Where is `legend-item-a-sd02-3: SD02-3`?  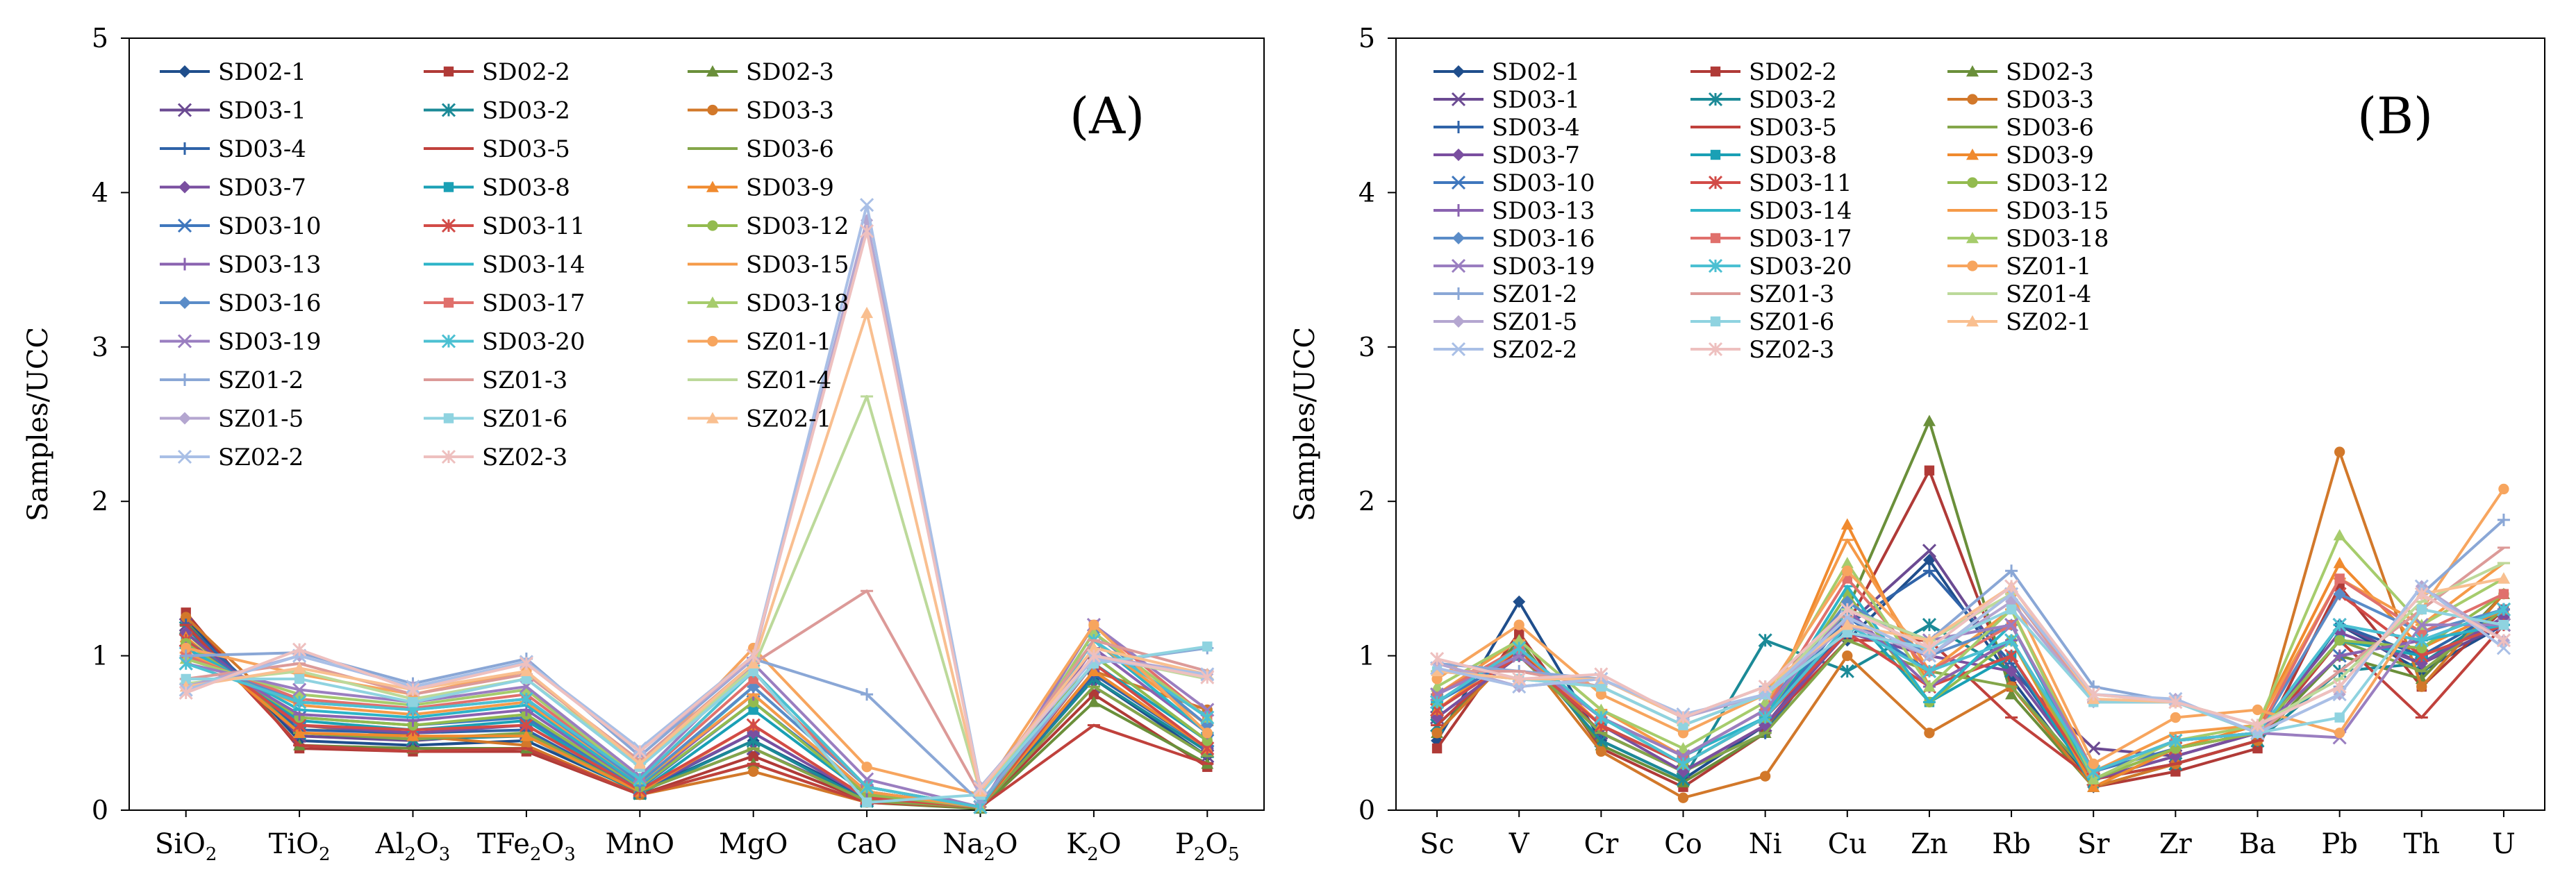
legend-item-a-sd02-3: SD02-3 is located at coordinates (761, 72).